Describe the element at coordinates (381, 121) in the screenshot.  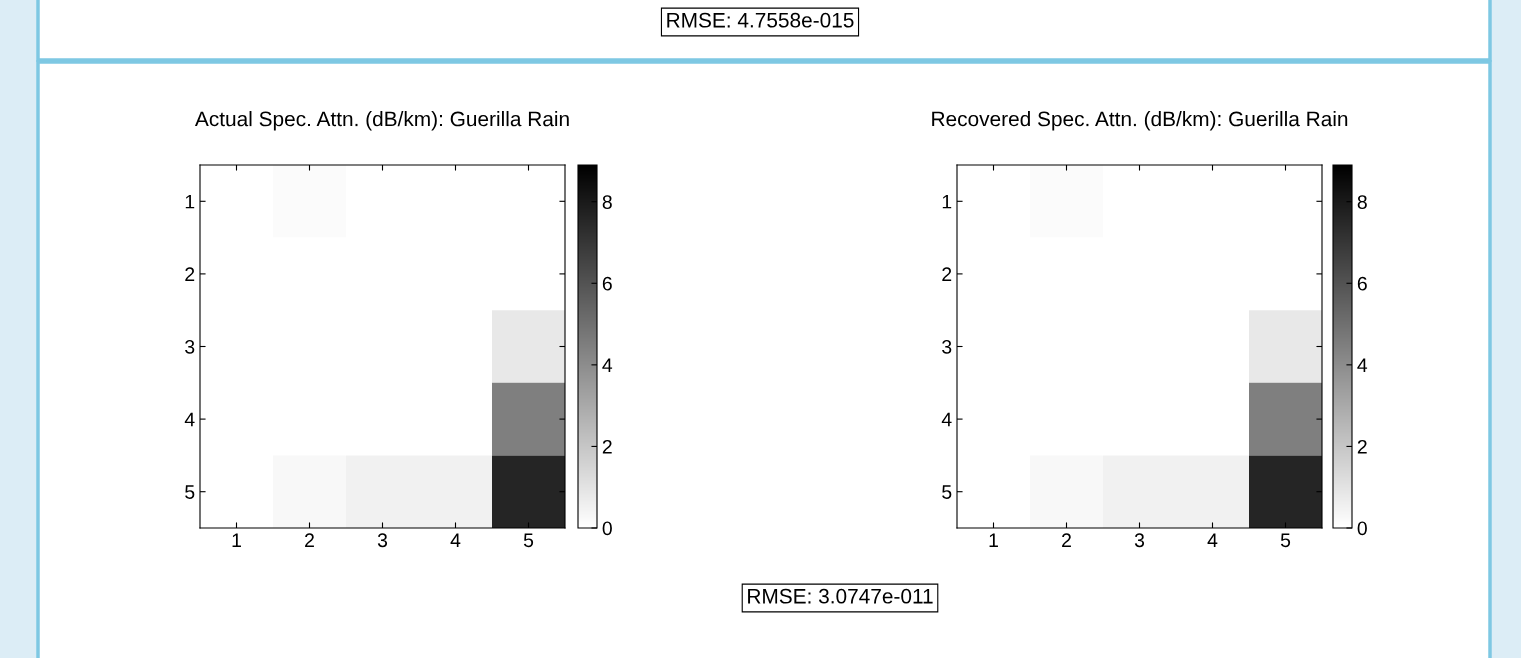
I see `chart-title: Actual Spec. Attn. (dB/km): Guerilla Rain` at that location.